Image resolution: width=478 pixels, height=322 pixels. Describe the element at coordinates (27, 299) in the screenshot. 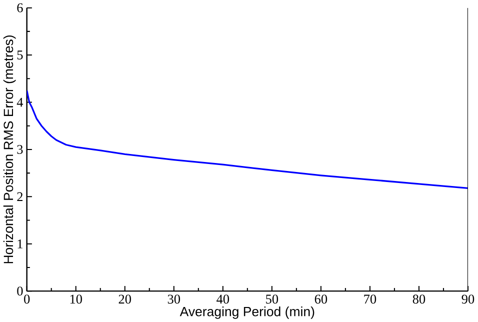

I see `x-tick-label: 0` at that location.